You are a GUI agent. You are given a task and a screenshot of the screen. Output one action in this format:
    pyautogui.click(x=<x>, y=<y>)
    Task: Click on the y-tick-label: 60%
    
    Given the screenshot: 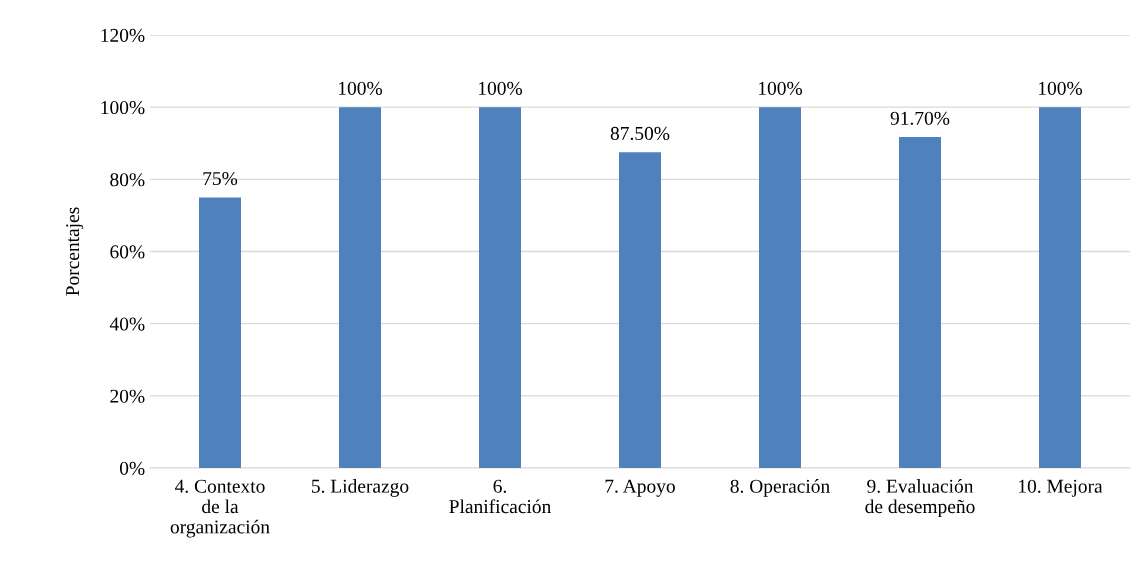 What is the action you would take?
    pyautogui.click(x=127, y=252)
    